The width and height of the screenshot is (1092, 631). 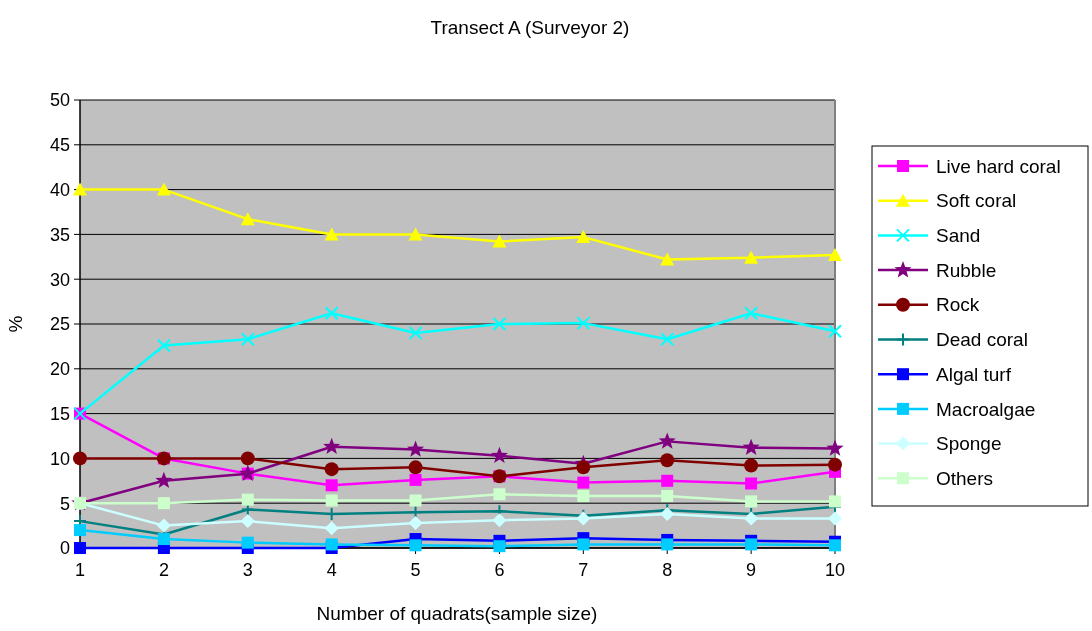 I want to click on y-tick-label: 35, so click(x=59, y=234).